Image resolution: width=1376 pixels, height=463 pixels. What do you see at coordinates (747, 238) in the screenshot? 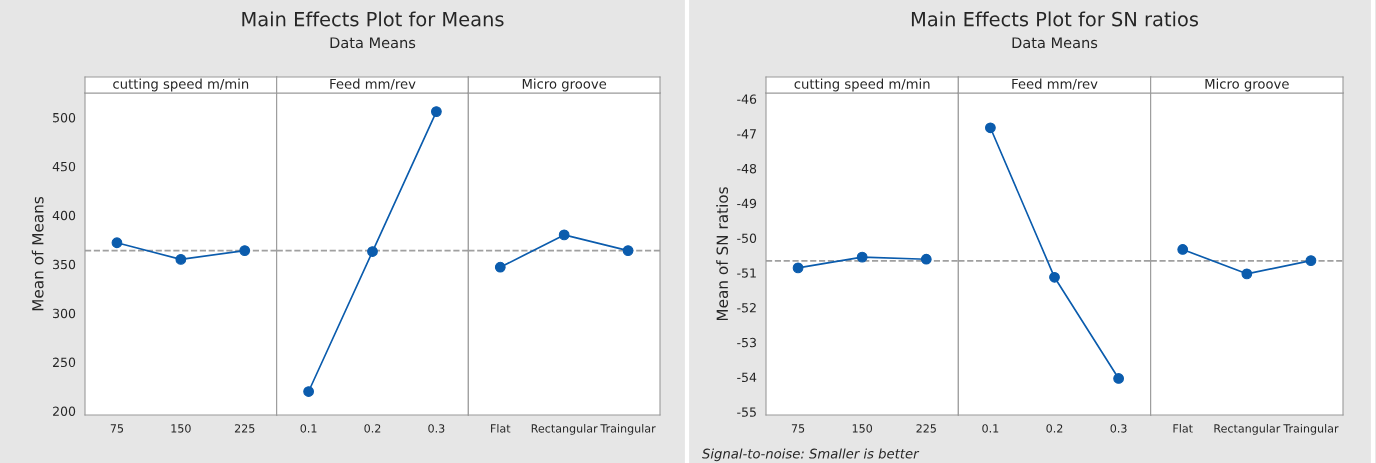
I see `y-tick-label: -50` at bounding box center [747, 238].